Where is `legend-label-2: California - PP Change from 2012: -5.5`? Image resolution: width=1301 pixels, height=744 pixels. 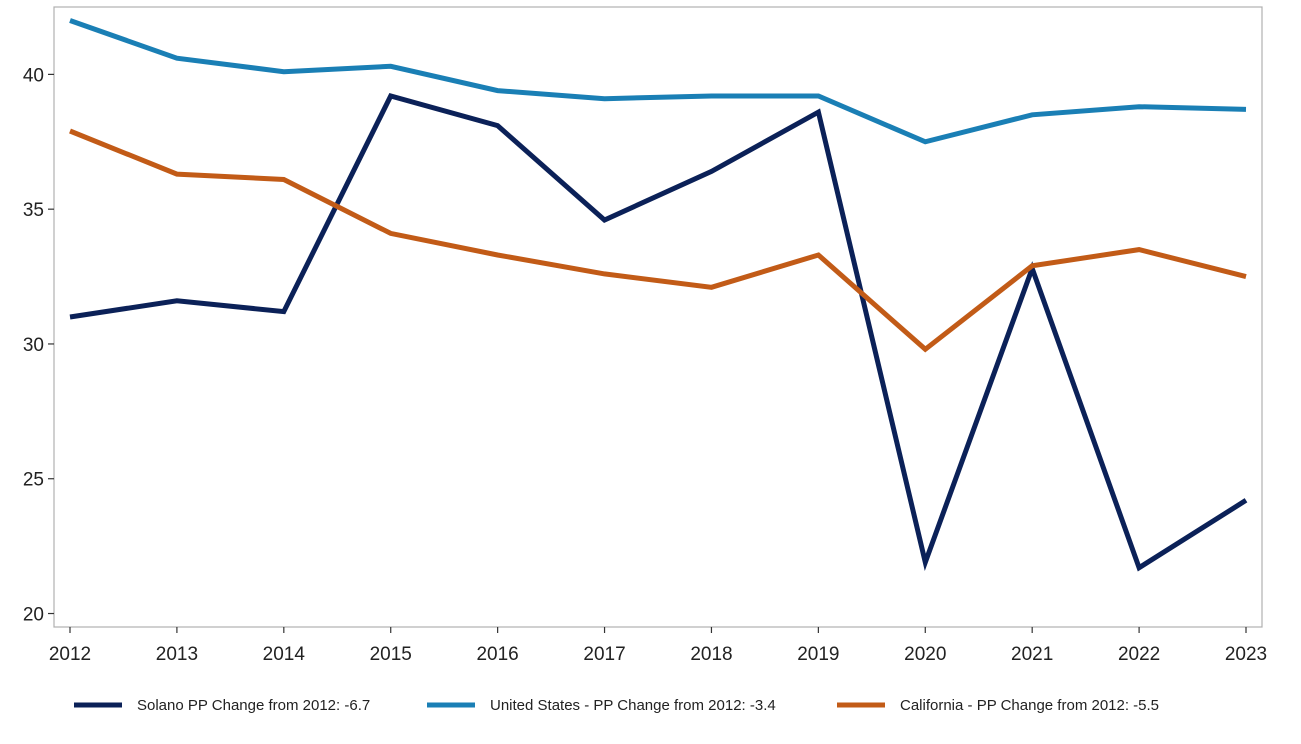 legend-label-2: California - PP Change from 2012: -5.5 is located at coordinates (1029, 705).